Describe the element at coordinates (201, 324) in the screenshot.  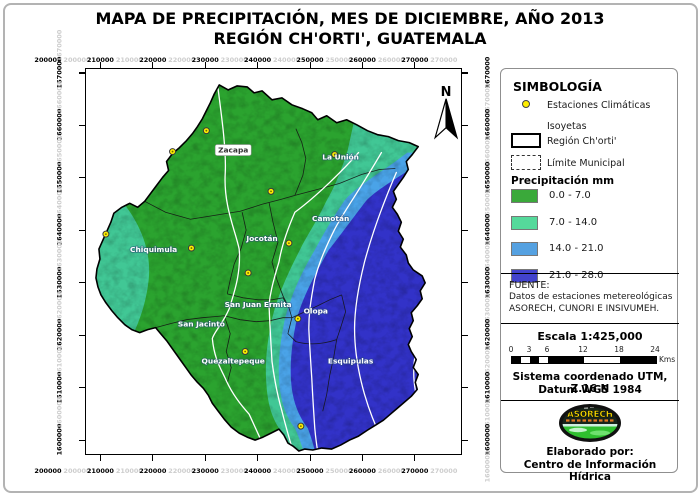
I see `municipality-label: San Jacinto` at that location.